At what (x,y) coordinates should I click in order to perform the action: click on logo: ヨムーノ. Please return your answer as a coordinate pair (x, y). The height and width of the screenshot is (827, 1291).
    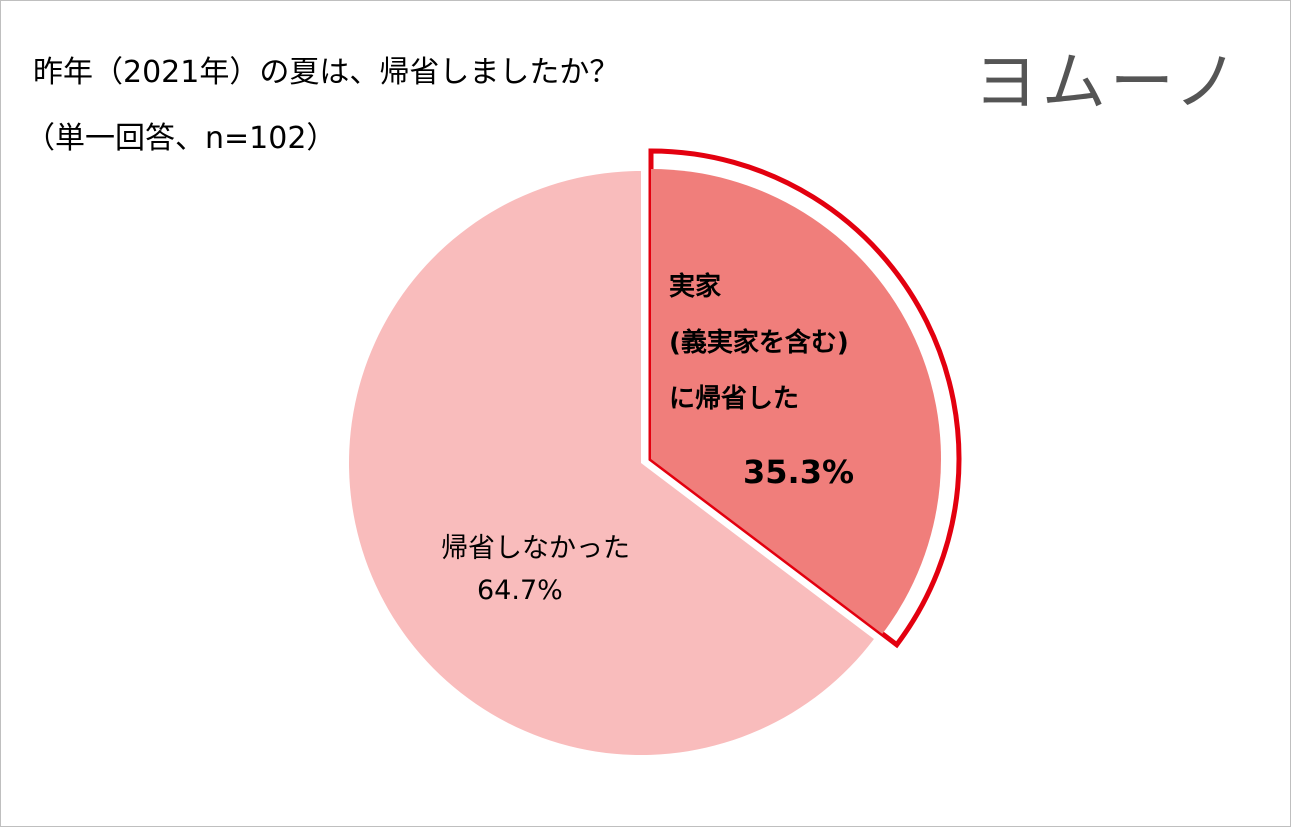
    Looking at the image, I should click on (1107, 83).